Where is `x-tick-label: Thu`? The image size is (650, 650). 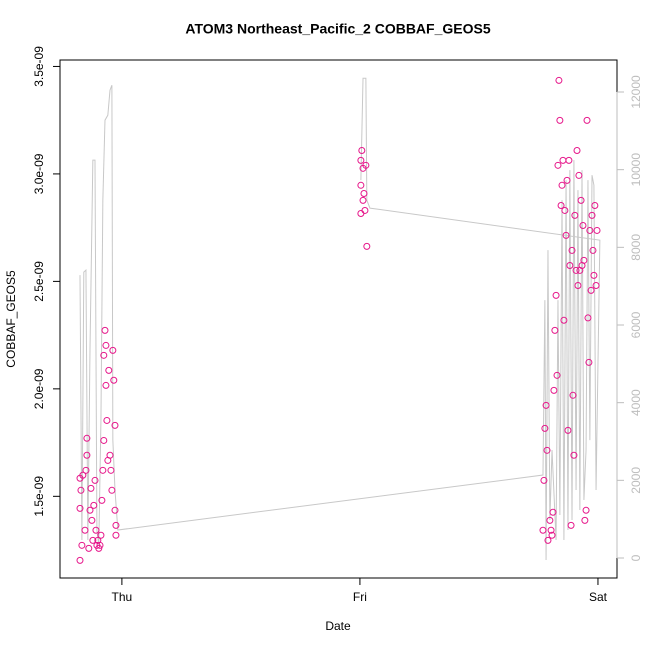
x-tick-label: Thu is located at coordinates (122, 597).